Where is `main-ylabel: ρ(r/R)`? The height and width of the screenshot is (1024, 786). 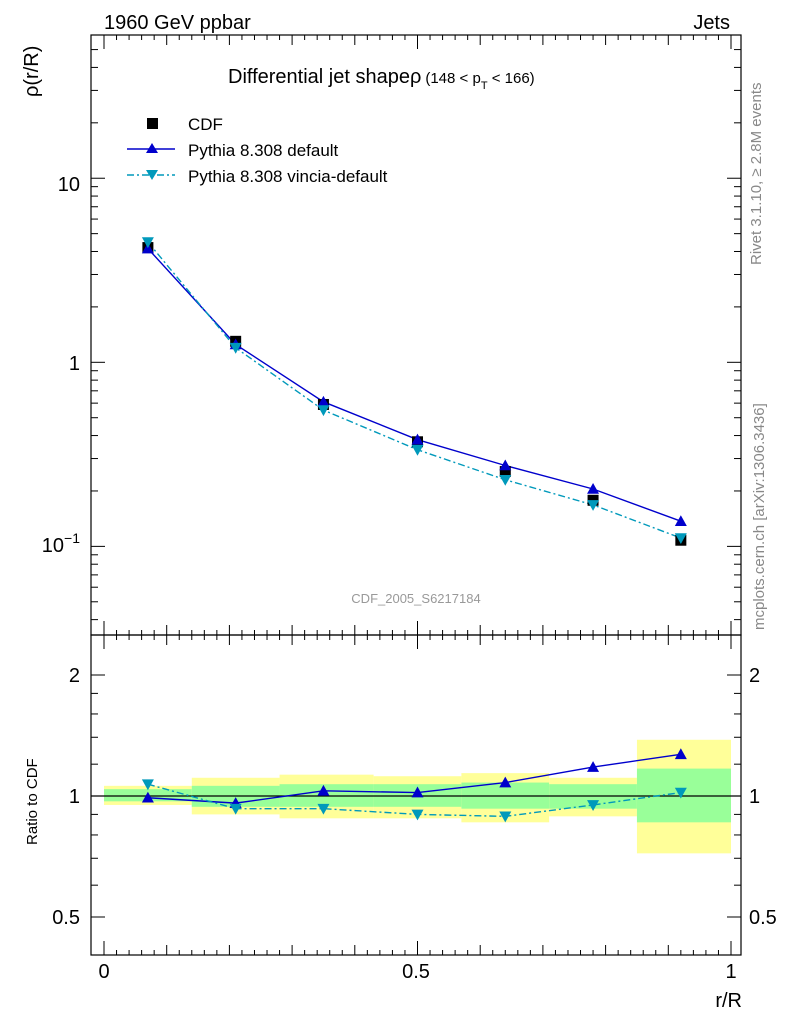 main-ylabel: ρ(r/R) is located at coordinates (32, 71).